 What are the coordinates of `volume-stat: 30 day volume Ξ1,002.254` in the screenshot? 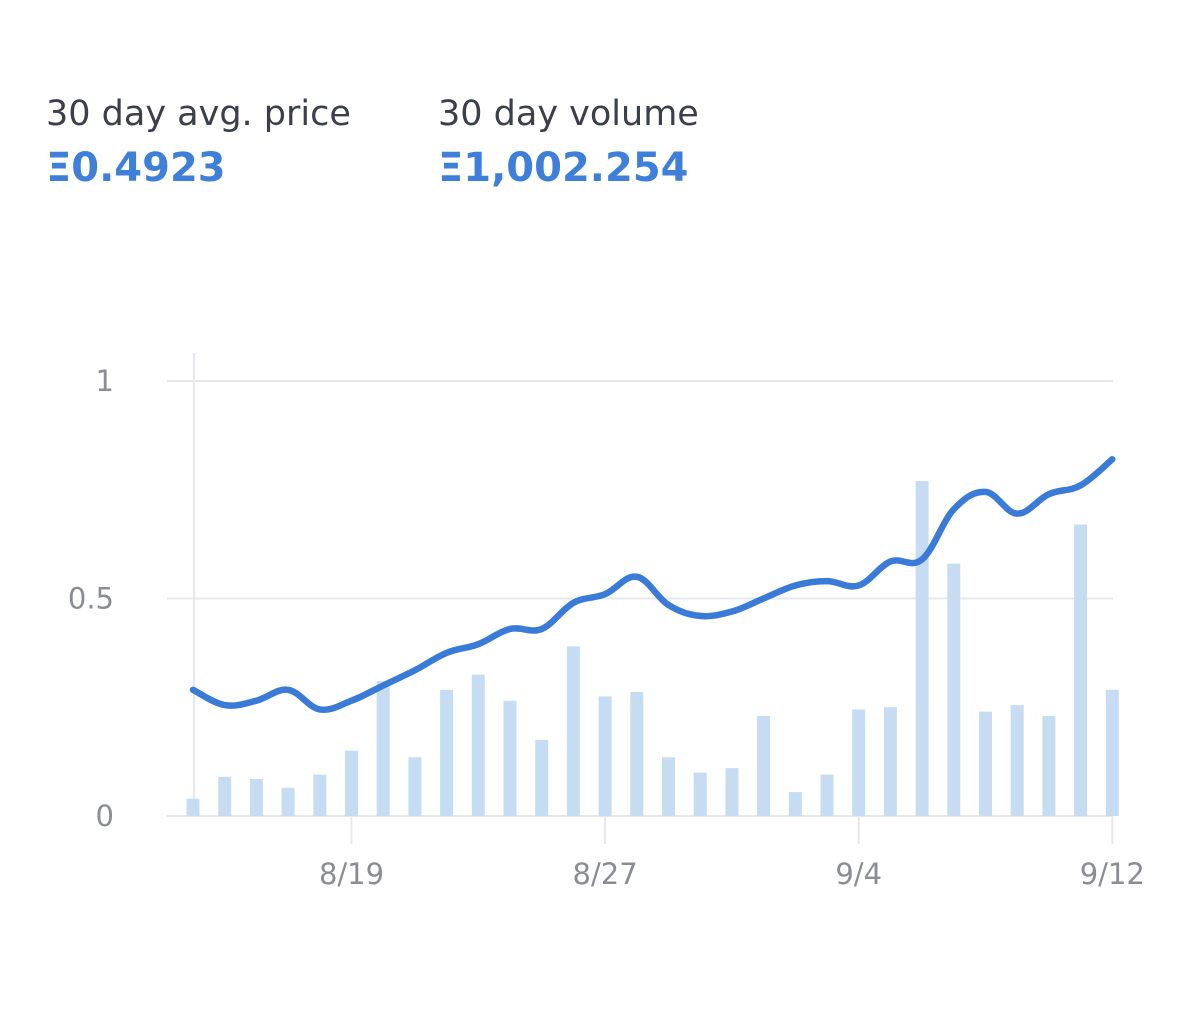 It's located at (568, 143).